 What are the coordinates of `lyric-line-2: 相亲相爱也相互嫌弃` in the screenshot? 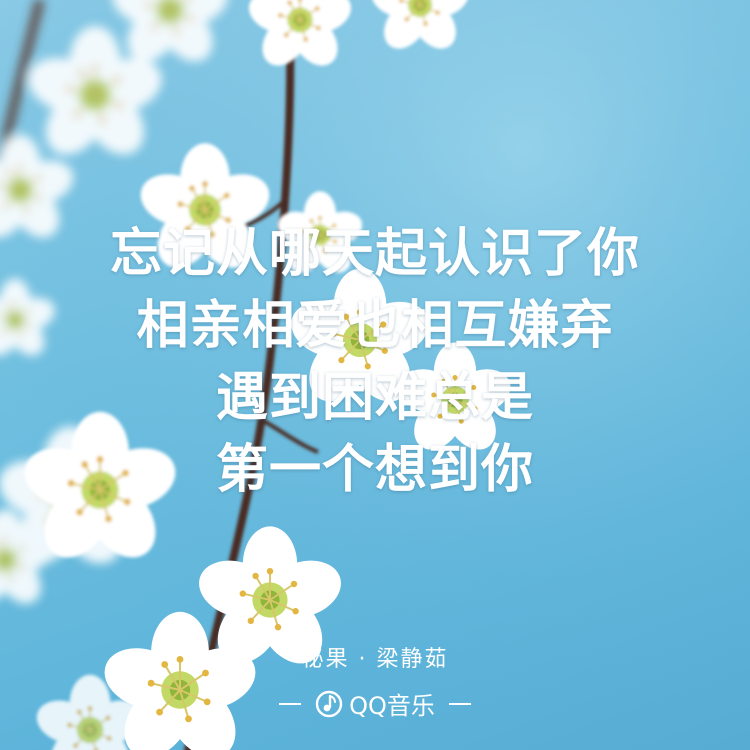 It's located at (375, 326).